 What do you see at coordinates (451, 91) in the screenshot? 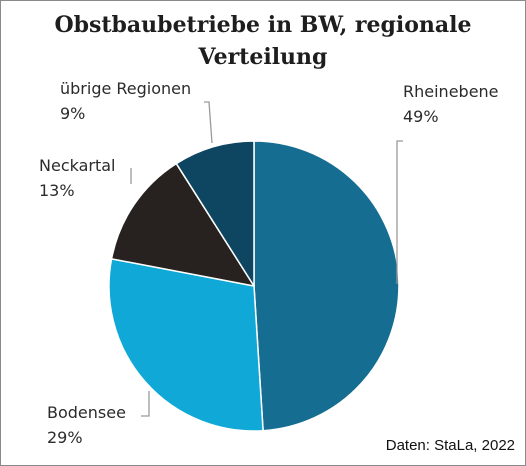
I see `slice-label-rheinebene: Rheinebene` at bounding box center [451, 91].